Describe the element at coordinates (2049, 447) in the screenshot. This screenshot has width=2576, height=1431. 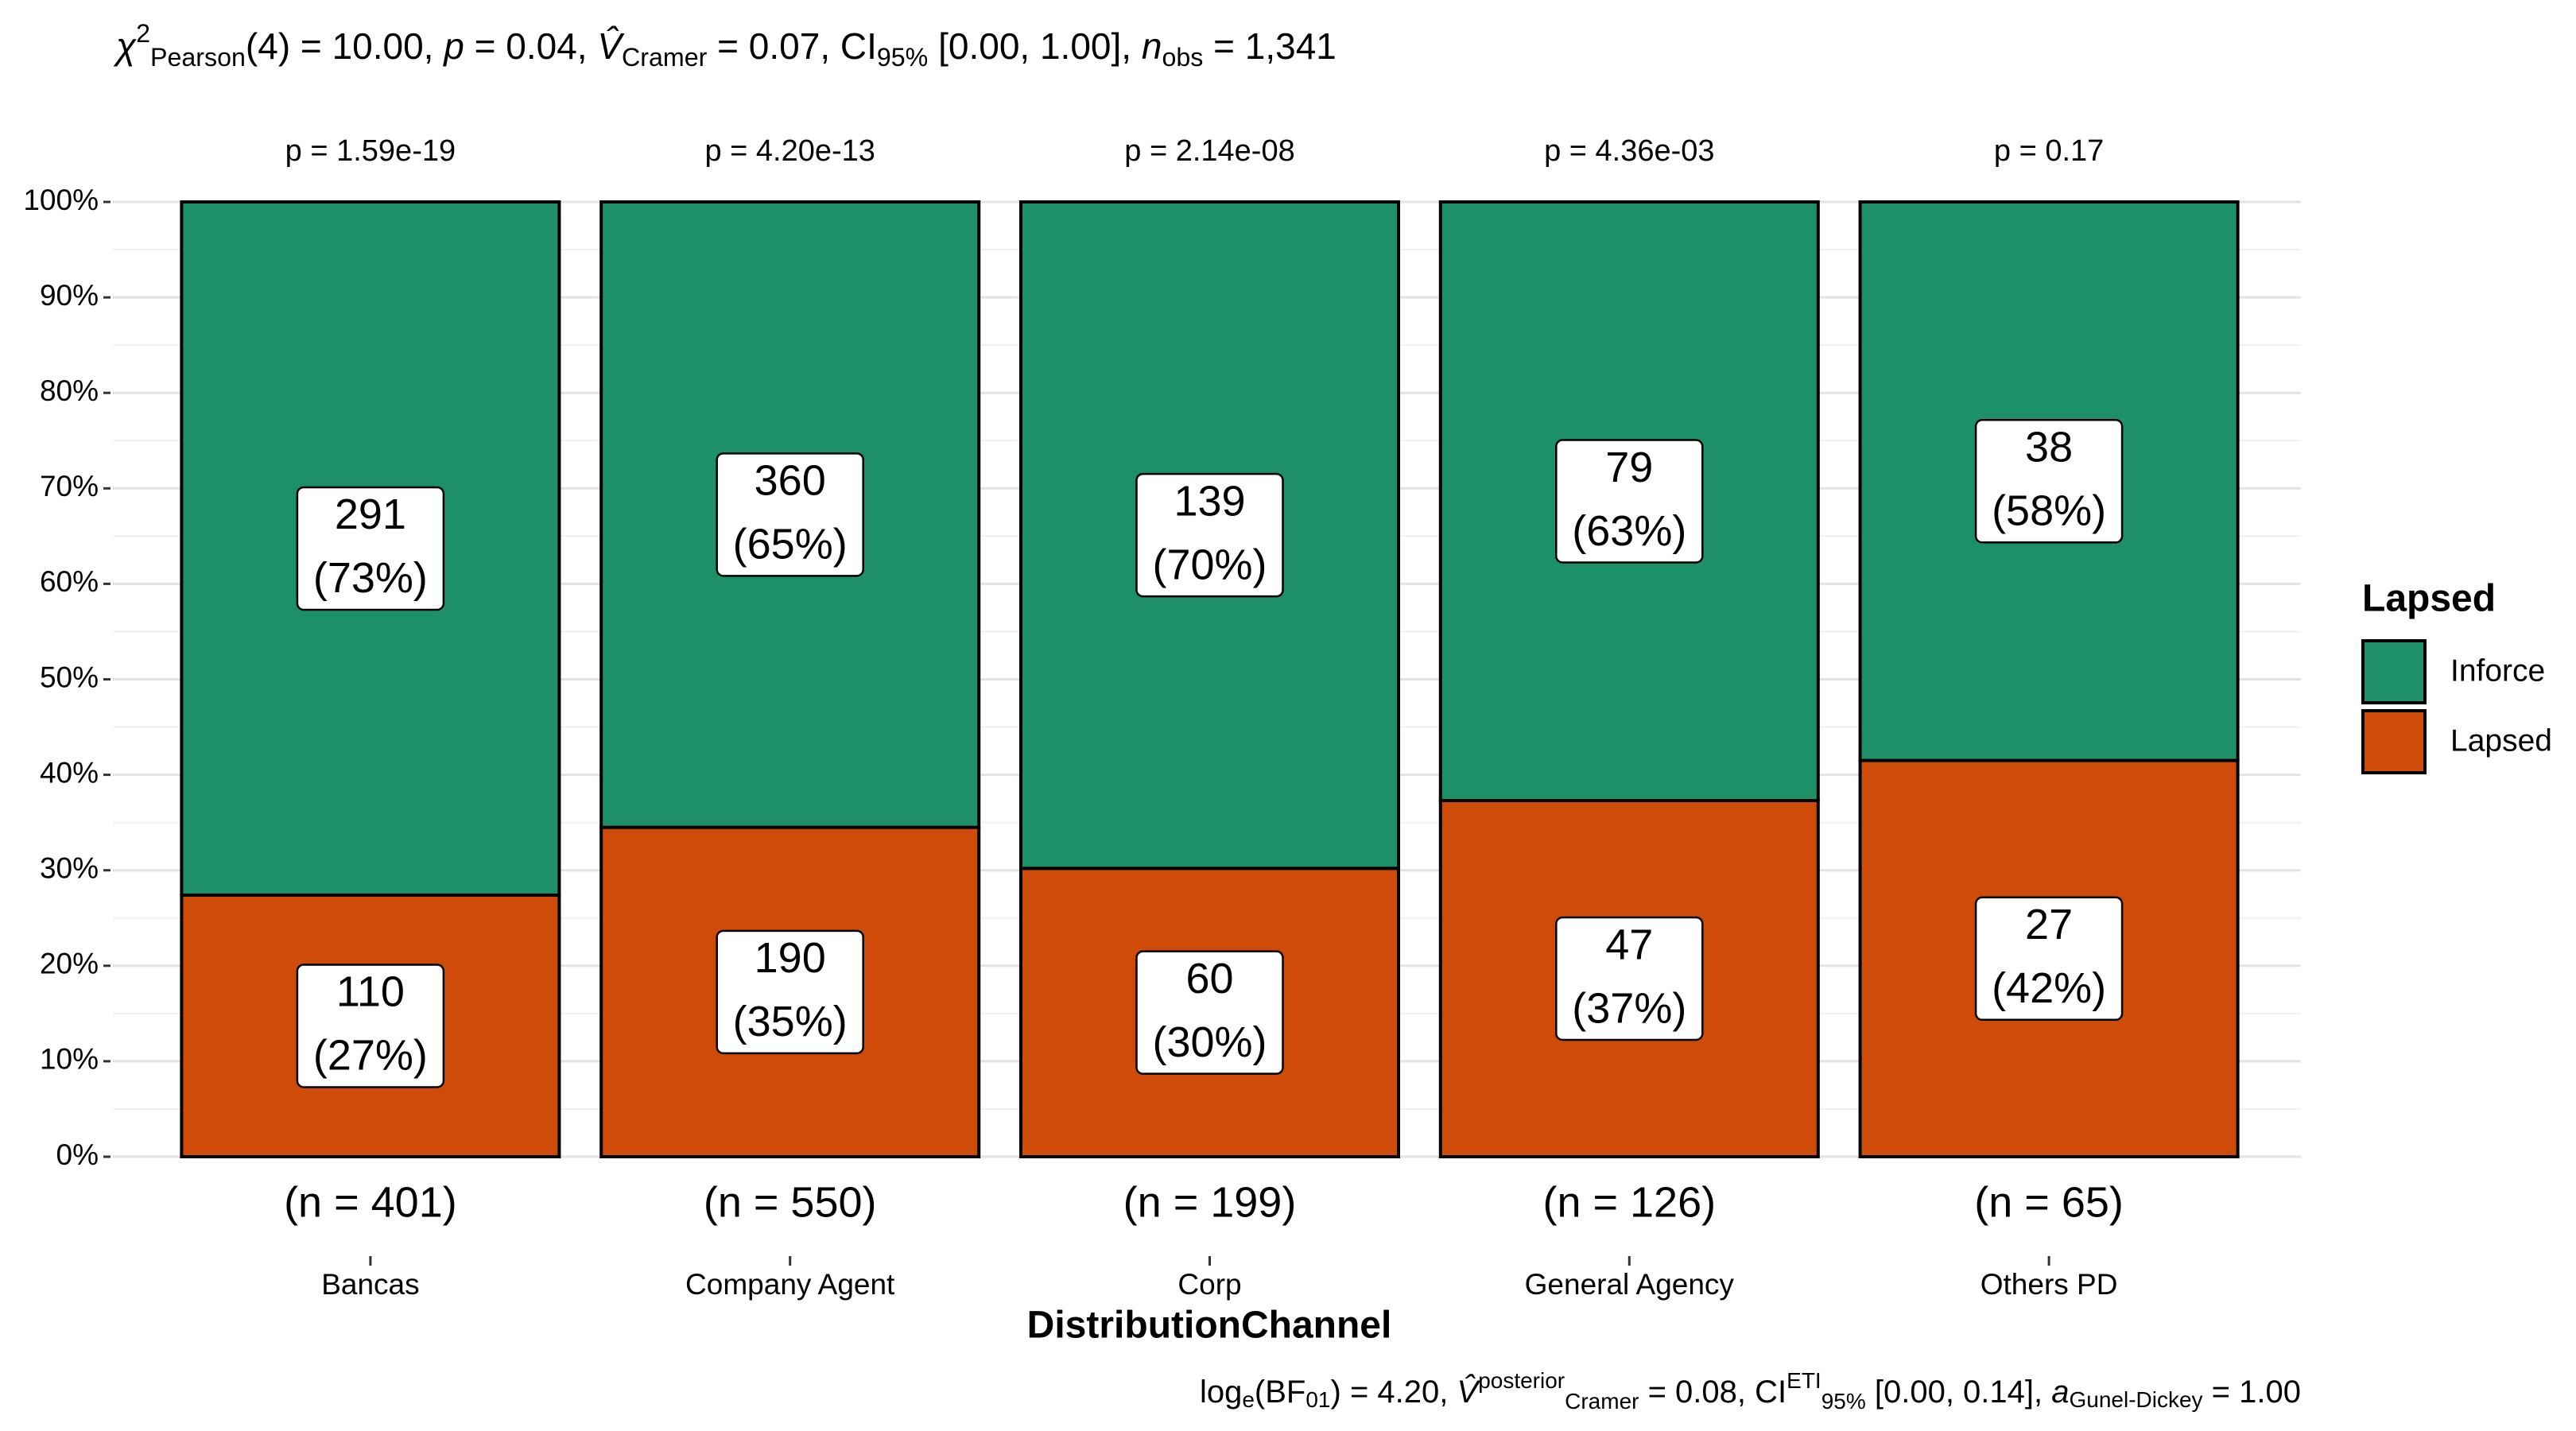
I see `count-label: 38` at that location.